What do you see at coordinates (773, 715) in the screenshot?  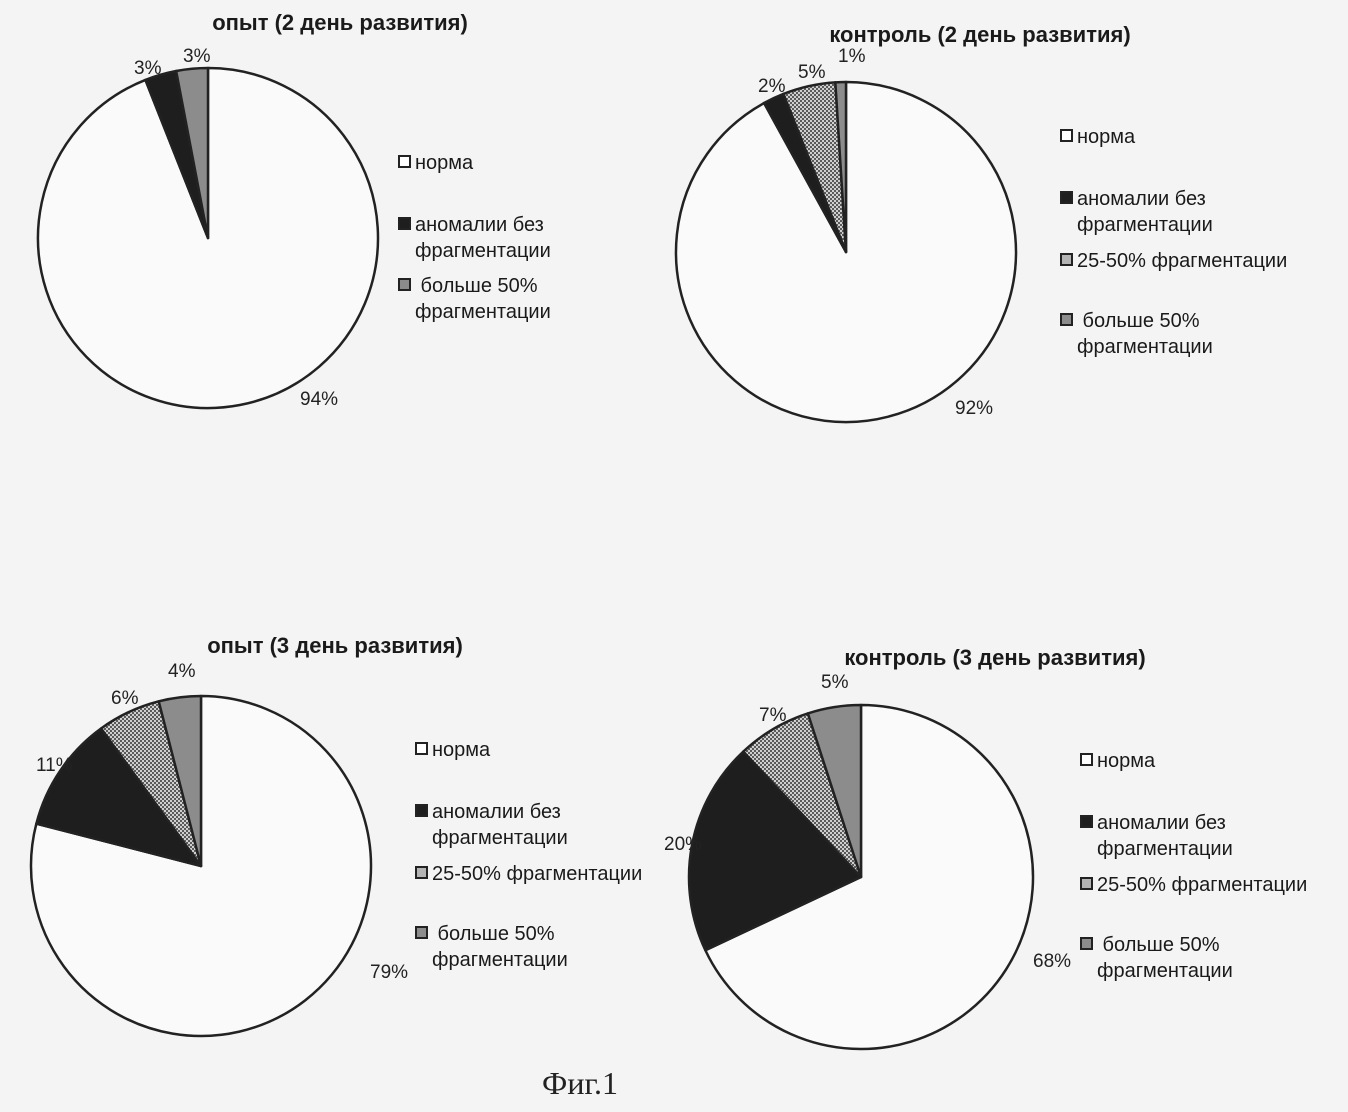 I see `slice-percent-label: 7%` at bounding box center [773, 715].